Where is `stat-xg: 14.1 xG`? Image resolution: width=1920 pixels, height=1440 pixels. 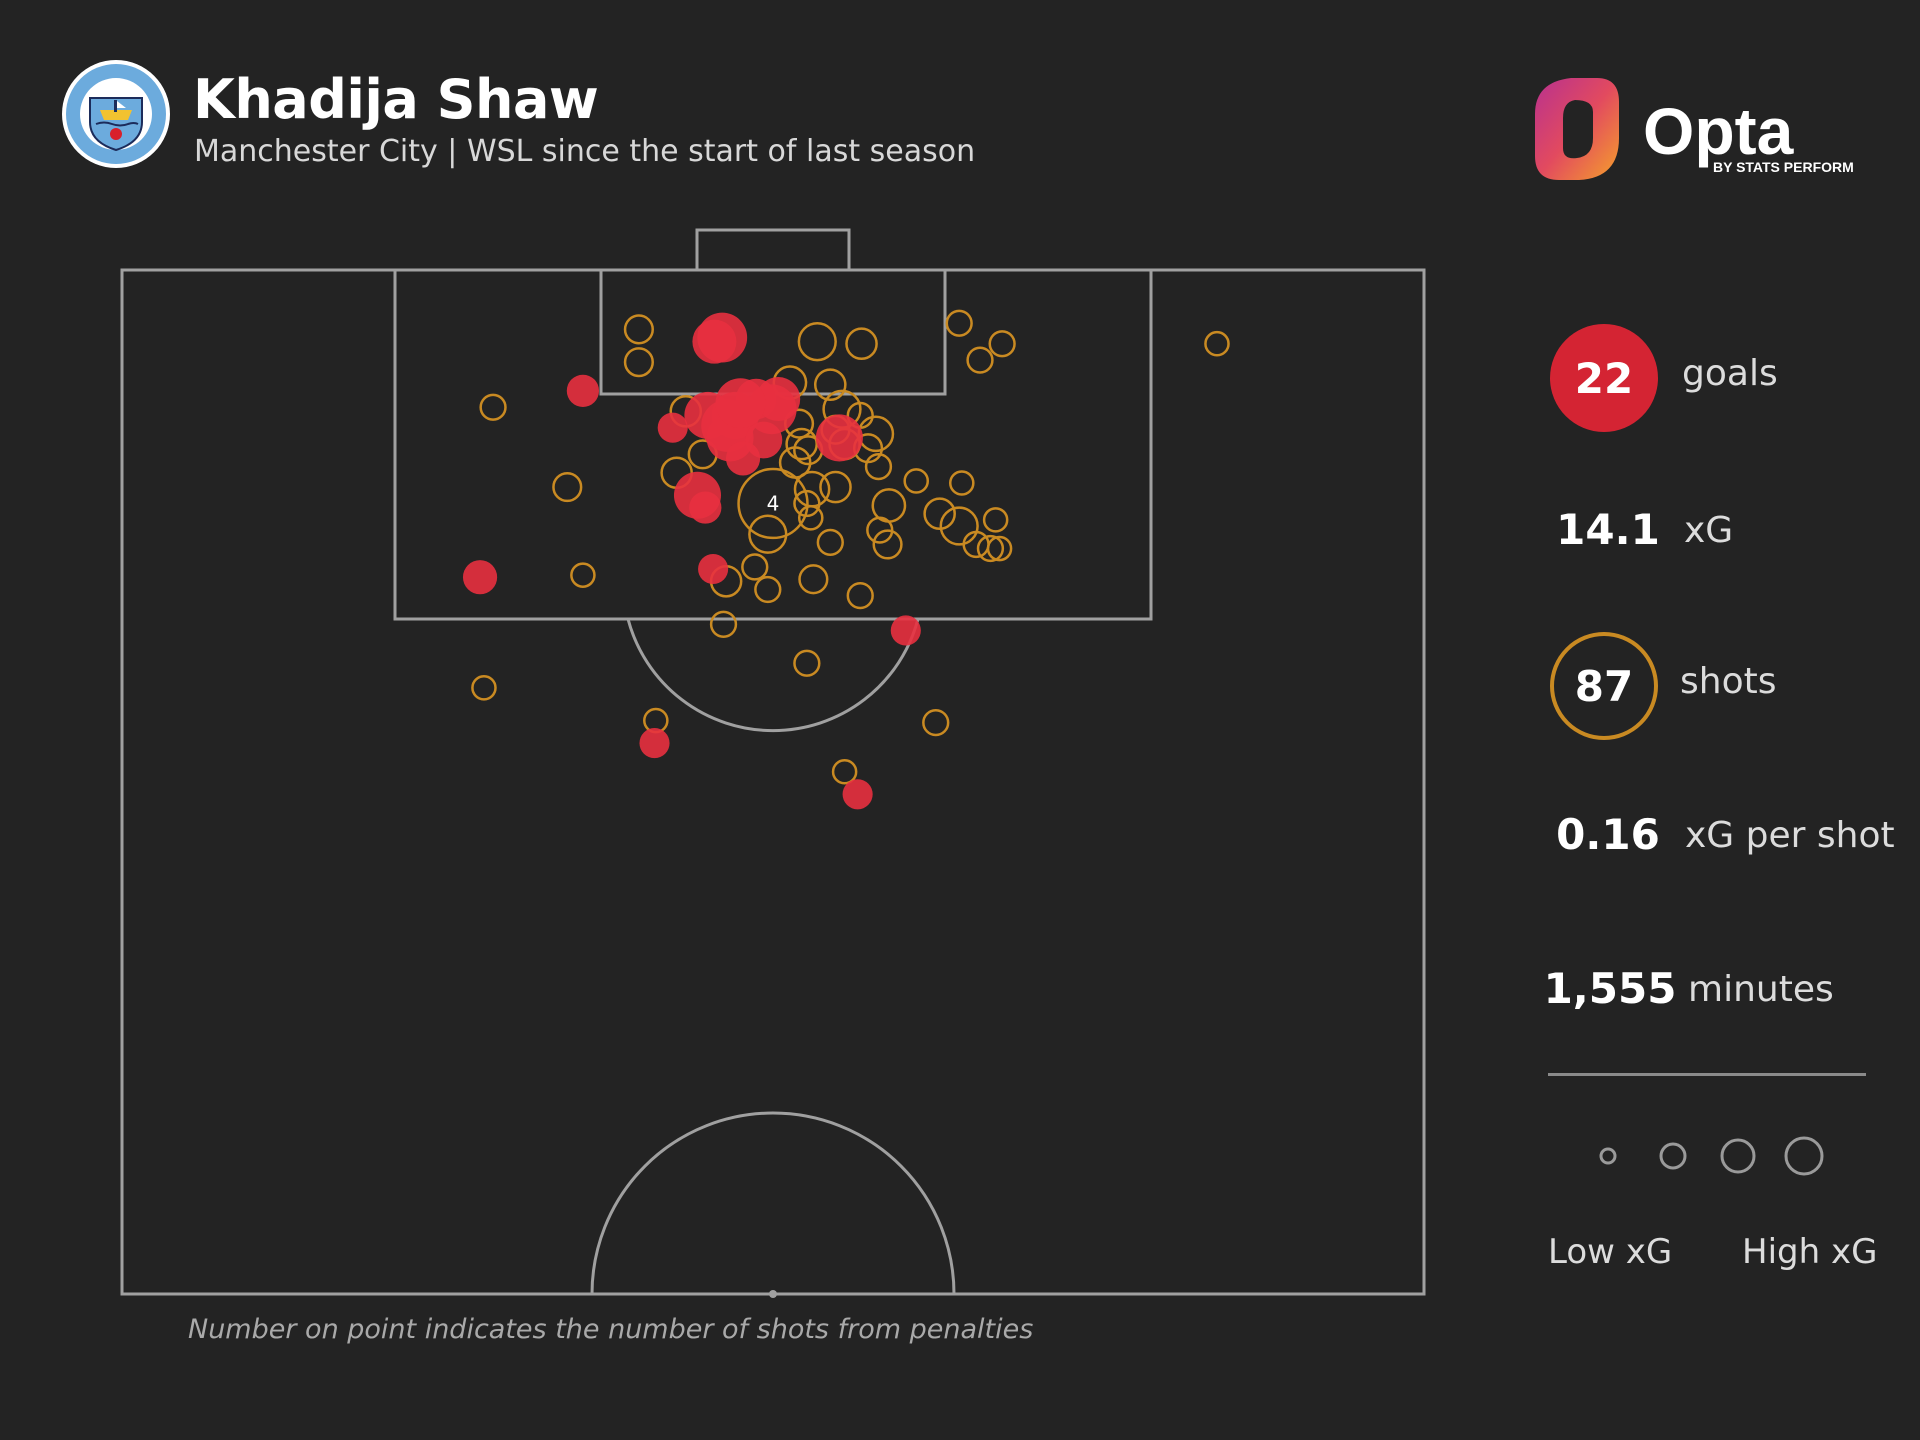 stat-xg: 14.1 xG is located at coordinates (1725, 536).